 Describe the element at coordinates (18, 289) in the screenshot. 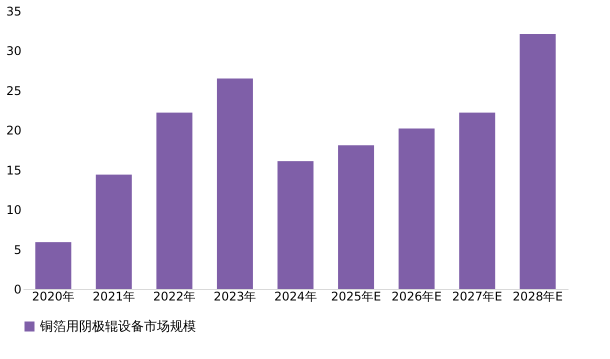

I see `y-tick-label: 0` at that location.